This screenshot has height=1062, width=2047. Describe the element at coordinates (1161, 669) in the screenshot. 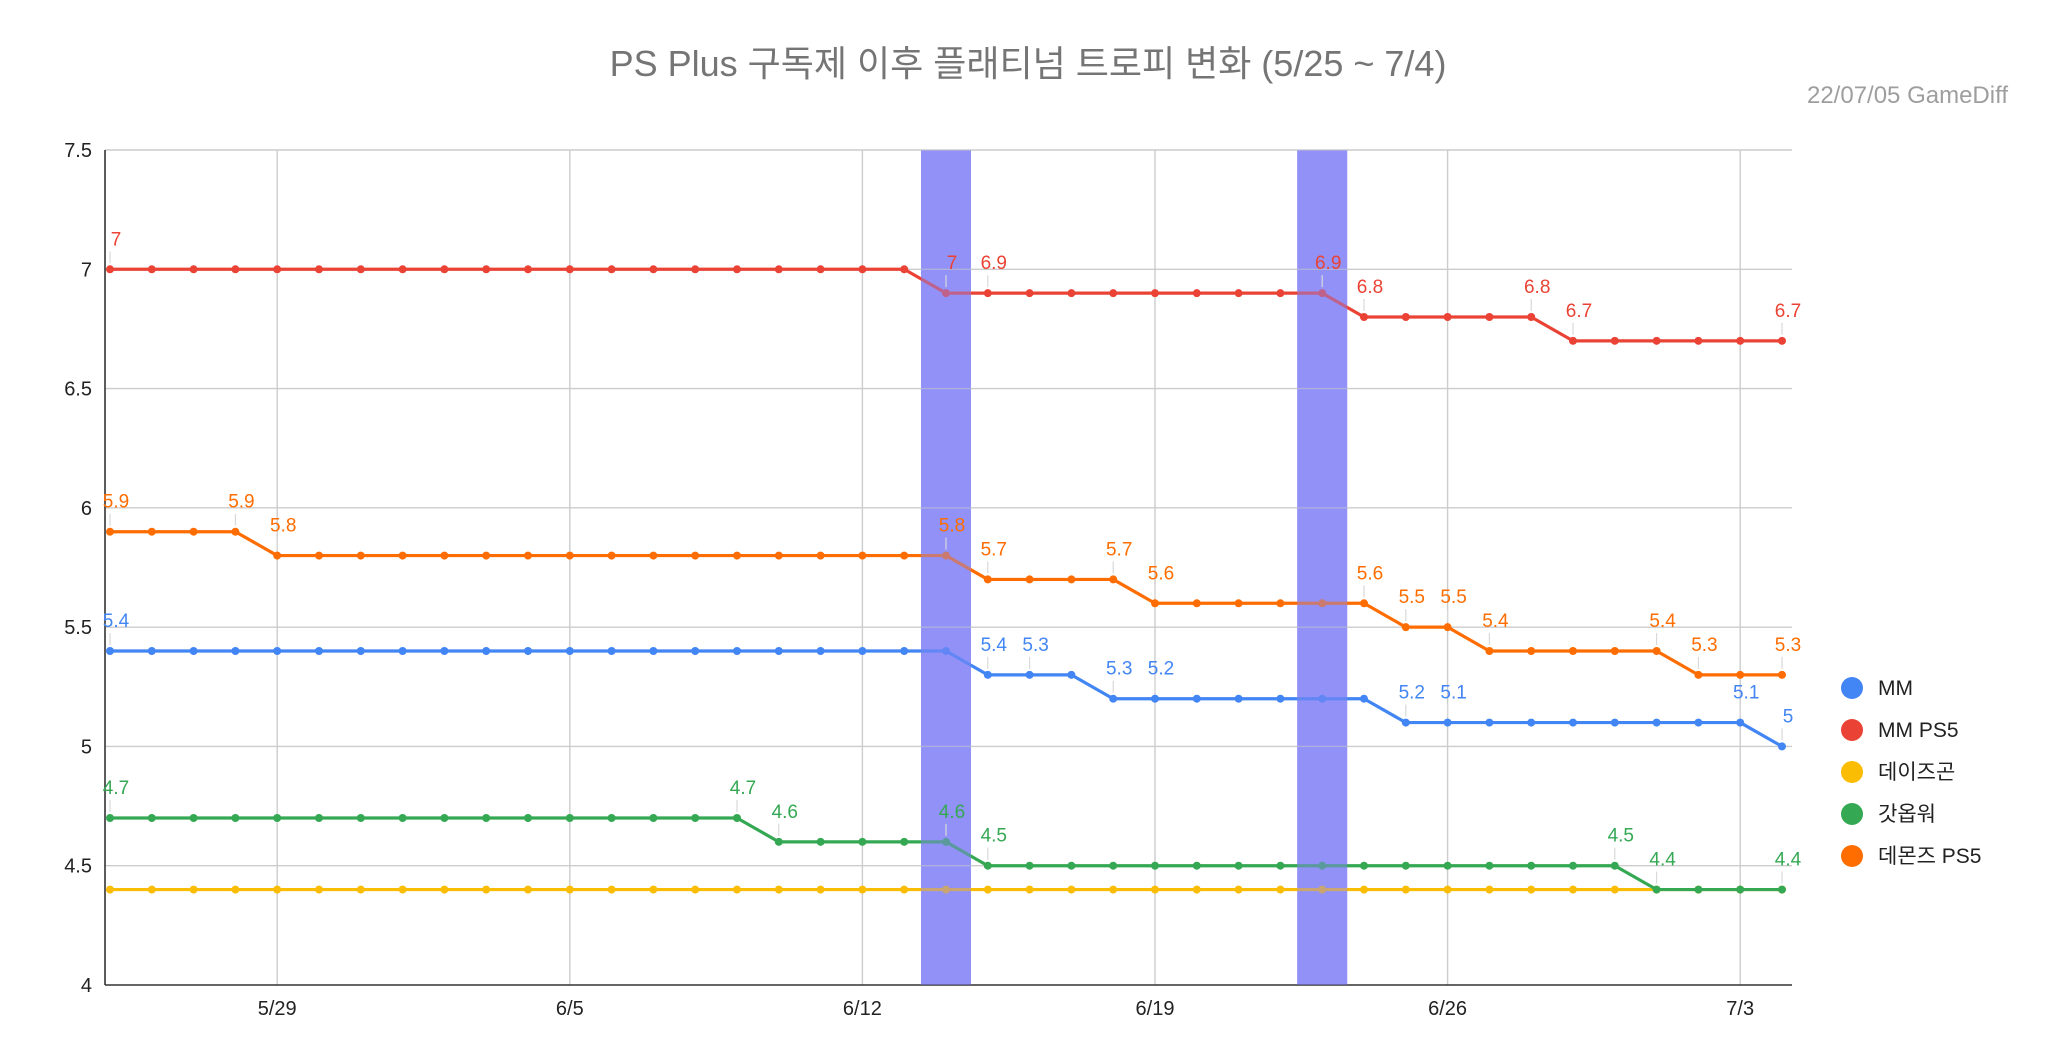

I see `data-label: 5.2` at that location.